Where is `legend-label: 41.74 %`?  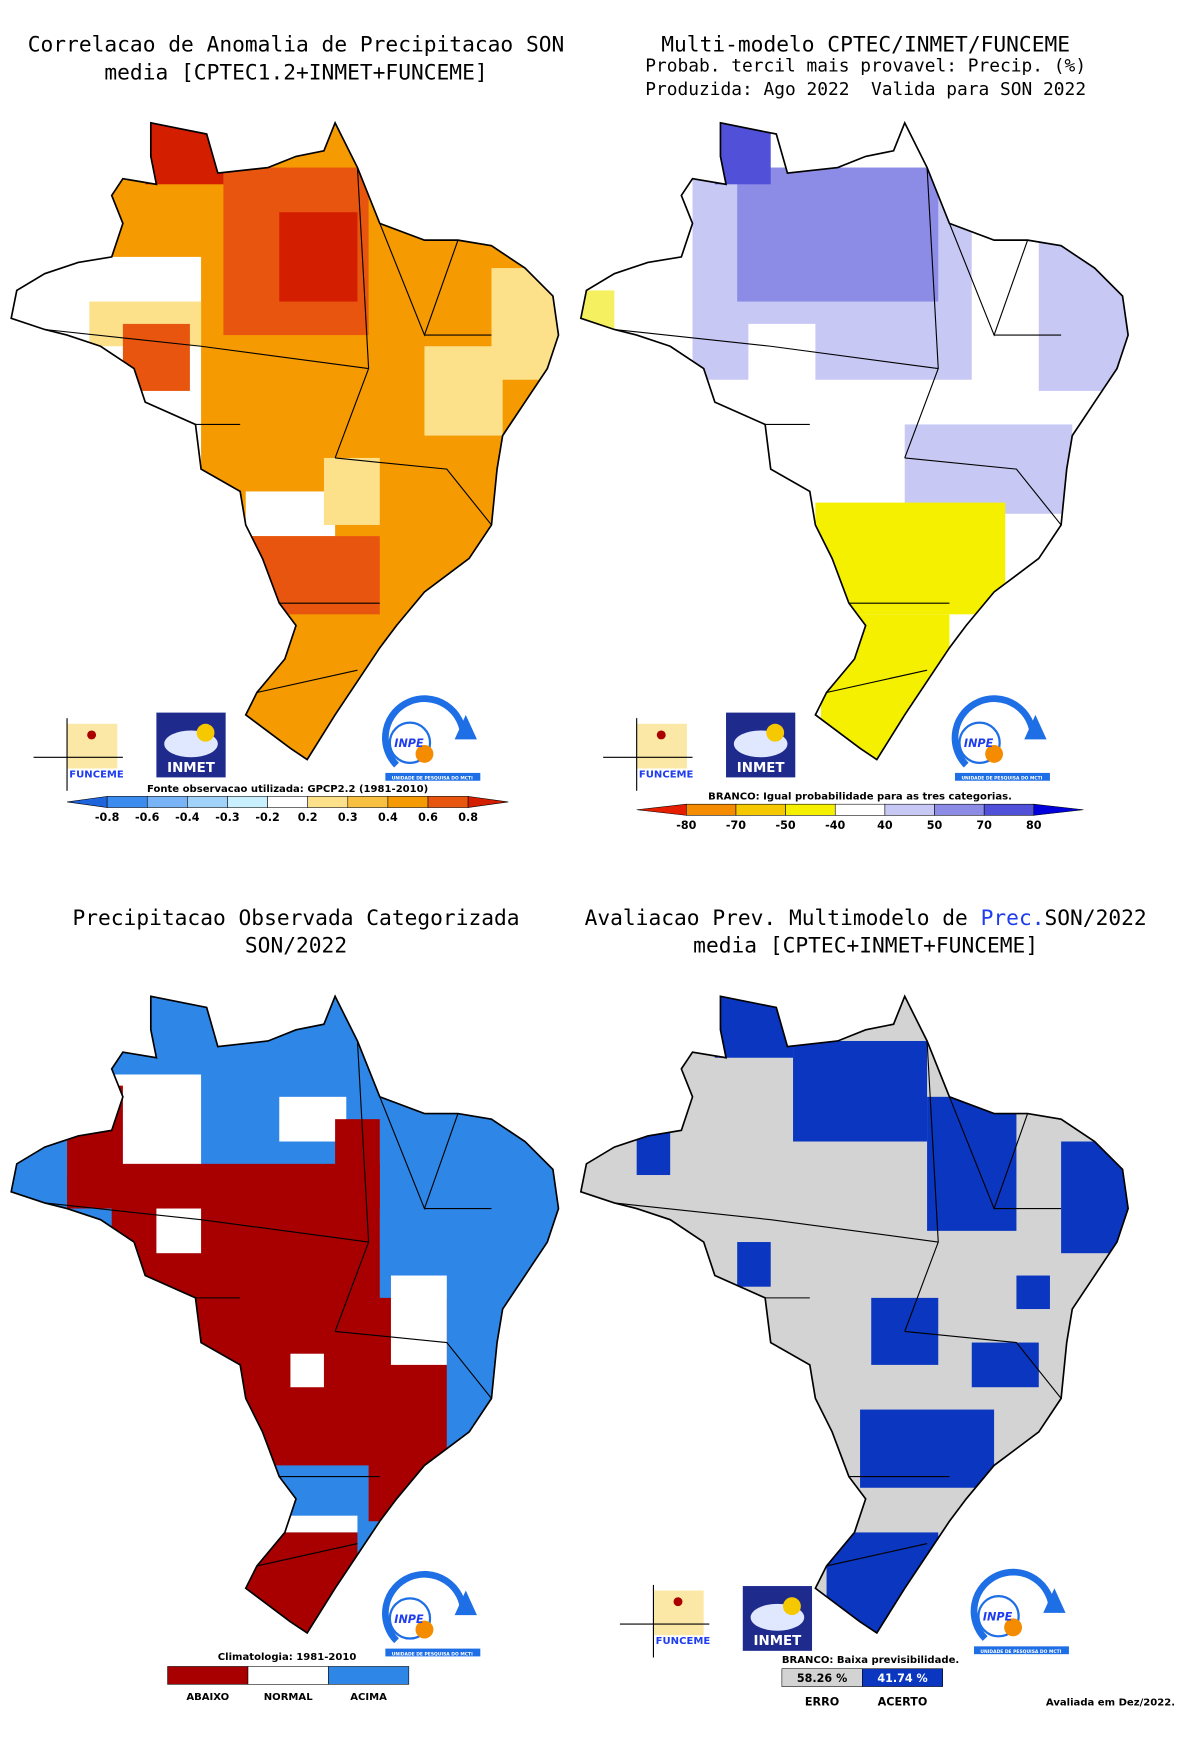 legend-label: 41.74 % is located at coordinates (902, 1678).